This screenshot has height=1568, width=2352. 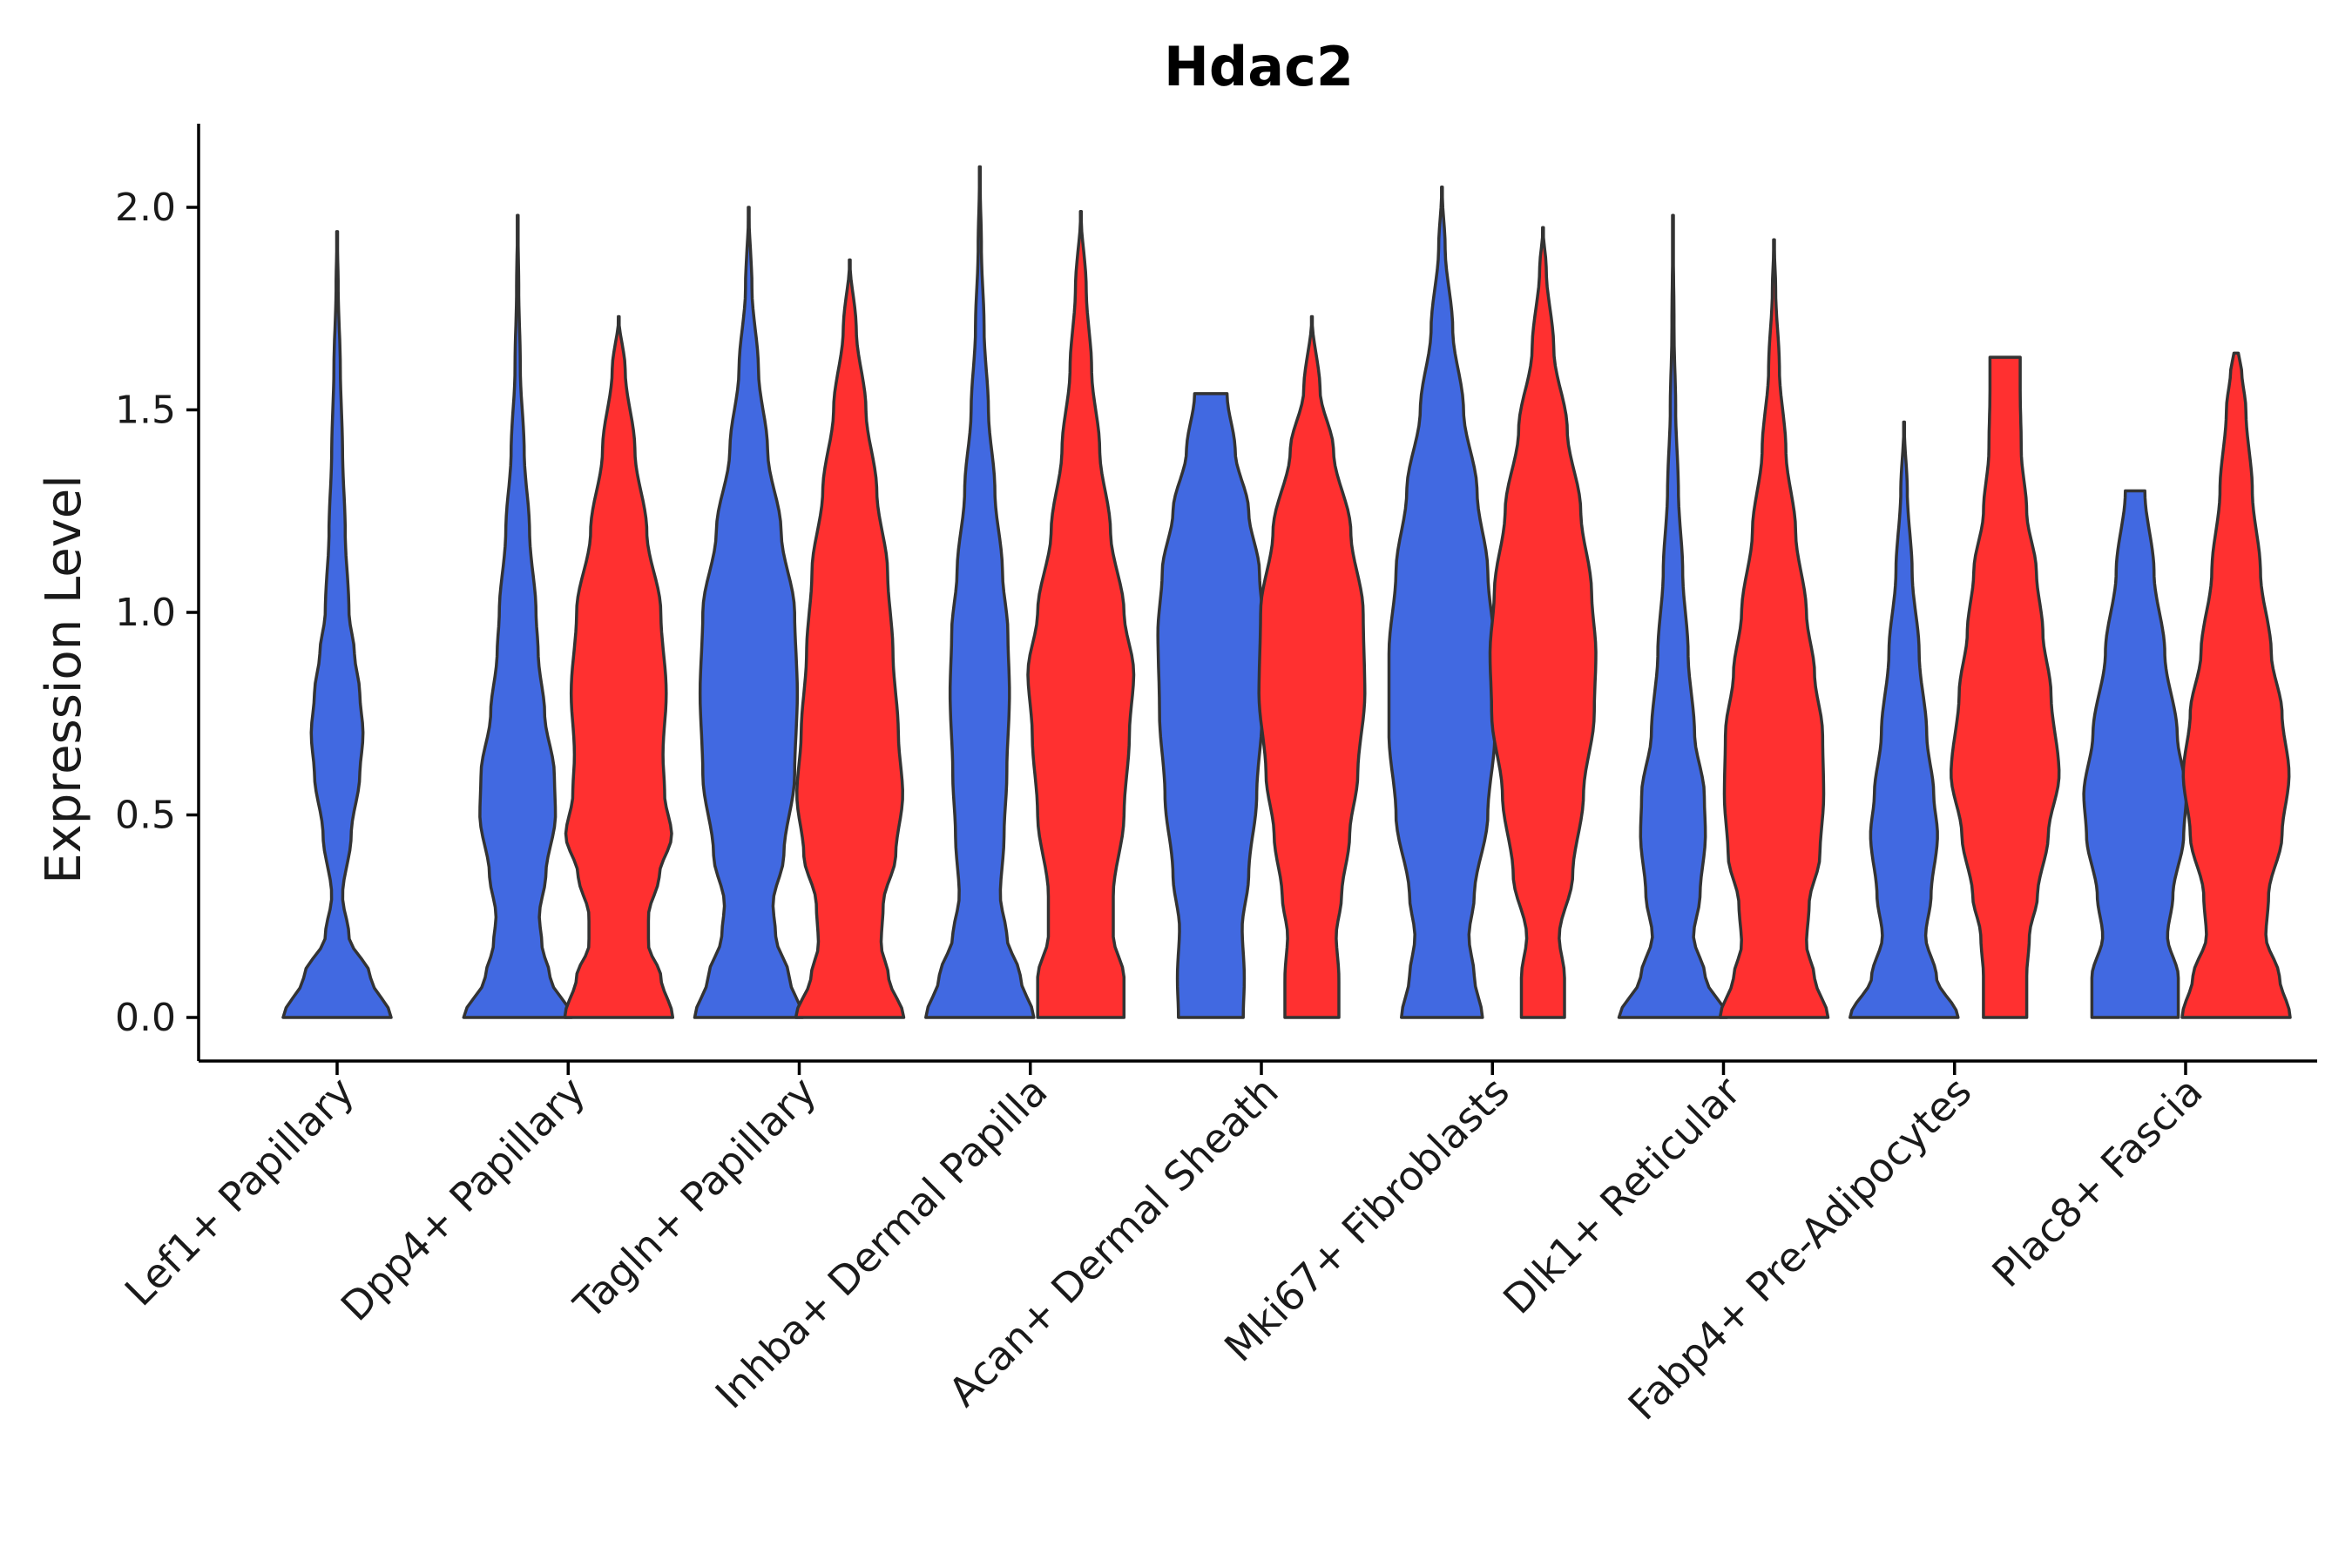 I want to click on y-tick-label: 1.0, so click(x=145, y=613).